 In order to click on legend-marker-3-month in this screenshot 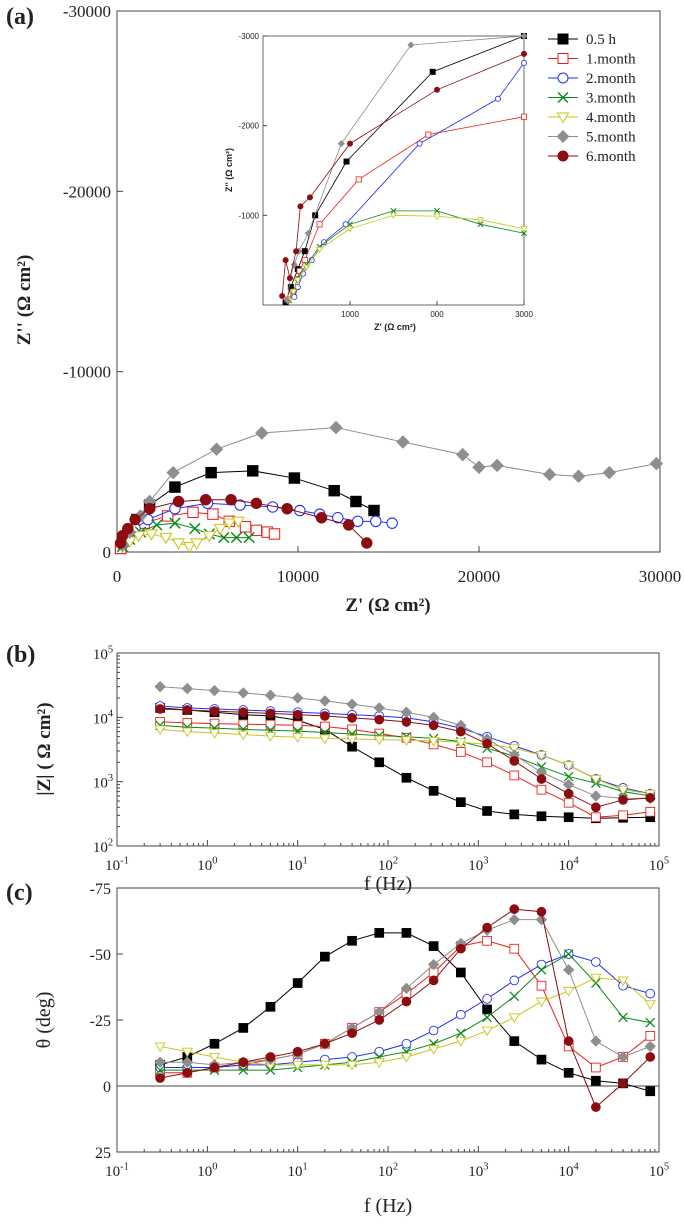, I will do `click(563, 97)`.